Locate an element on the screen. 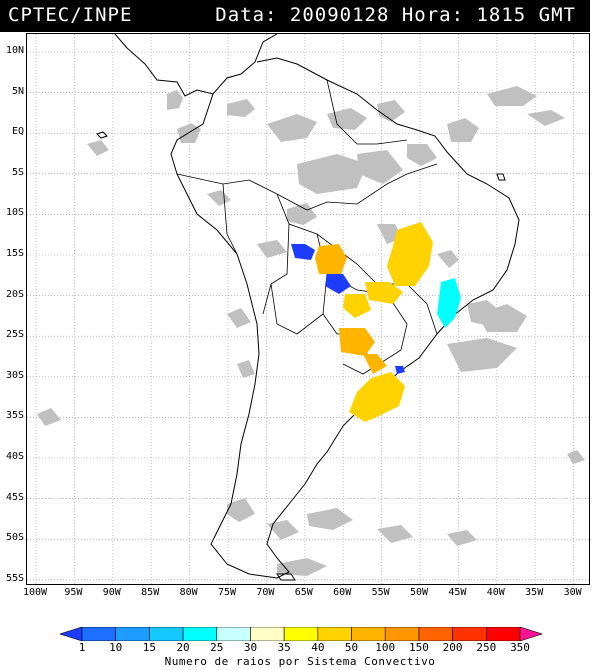 This screenshot has height=670, width=600. colorbar-tick-label: 350 is located at coordinates (520, 647).